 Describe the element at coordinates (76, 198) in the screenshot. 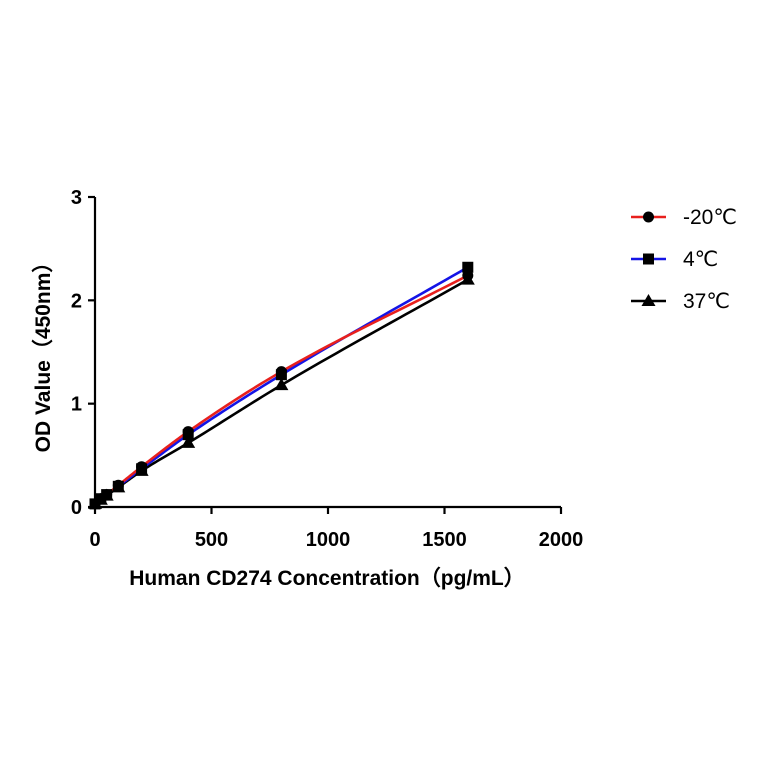

I see `y-tick-label: 3` at that location.